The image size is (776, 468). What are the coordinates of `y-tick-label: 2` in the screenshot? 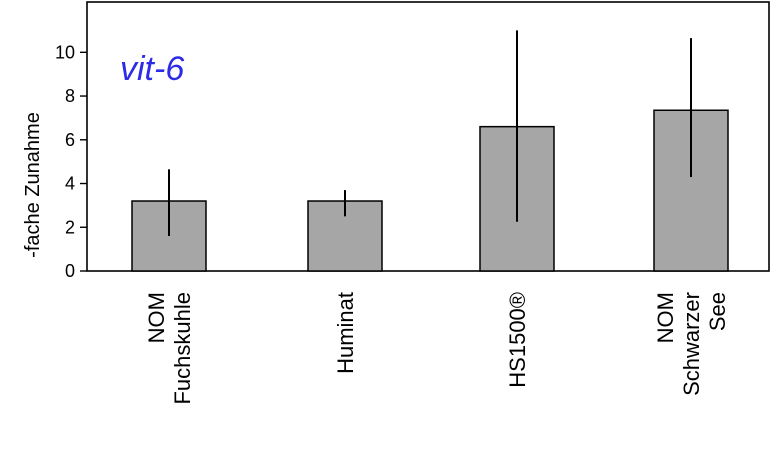 It's located at (70, 227).